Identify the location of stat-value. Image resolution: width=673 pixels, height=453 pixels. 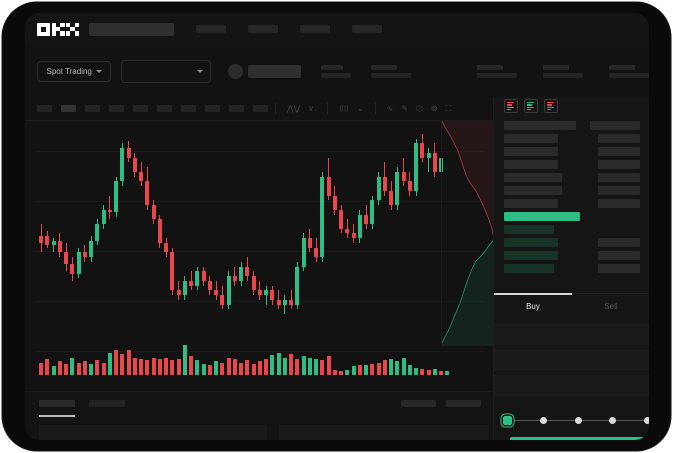
(496, 75).